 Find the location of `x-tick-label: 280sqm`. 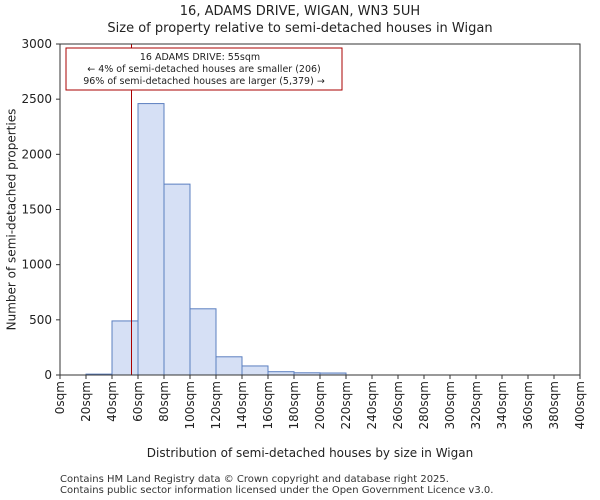

x-tick-label: 280sqm is located at coordinates (424, 405).